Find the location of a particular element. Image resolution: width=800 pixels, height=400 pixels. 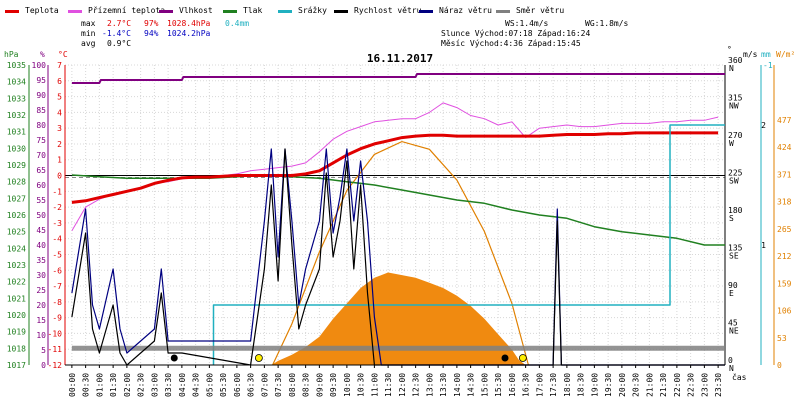

tick-label-percent: 10 is located at coordinates (41, 335).